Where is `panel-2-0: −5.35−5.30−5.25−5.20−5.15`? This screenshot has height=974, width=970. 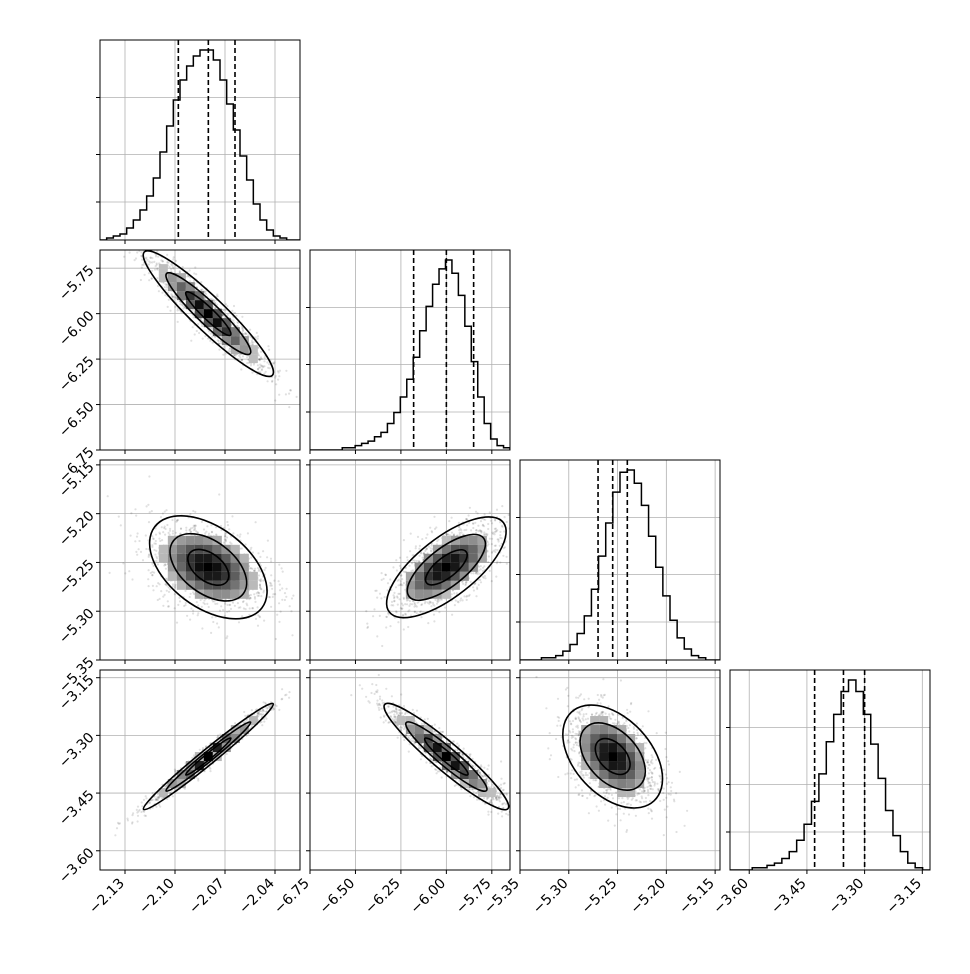 panel-2-0: −5.35−5.30−5.25−5.20−5.15 is located at coordinates (182, 577).